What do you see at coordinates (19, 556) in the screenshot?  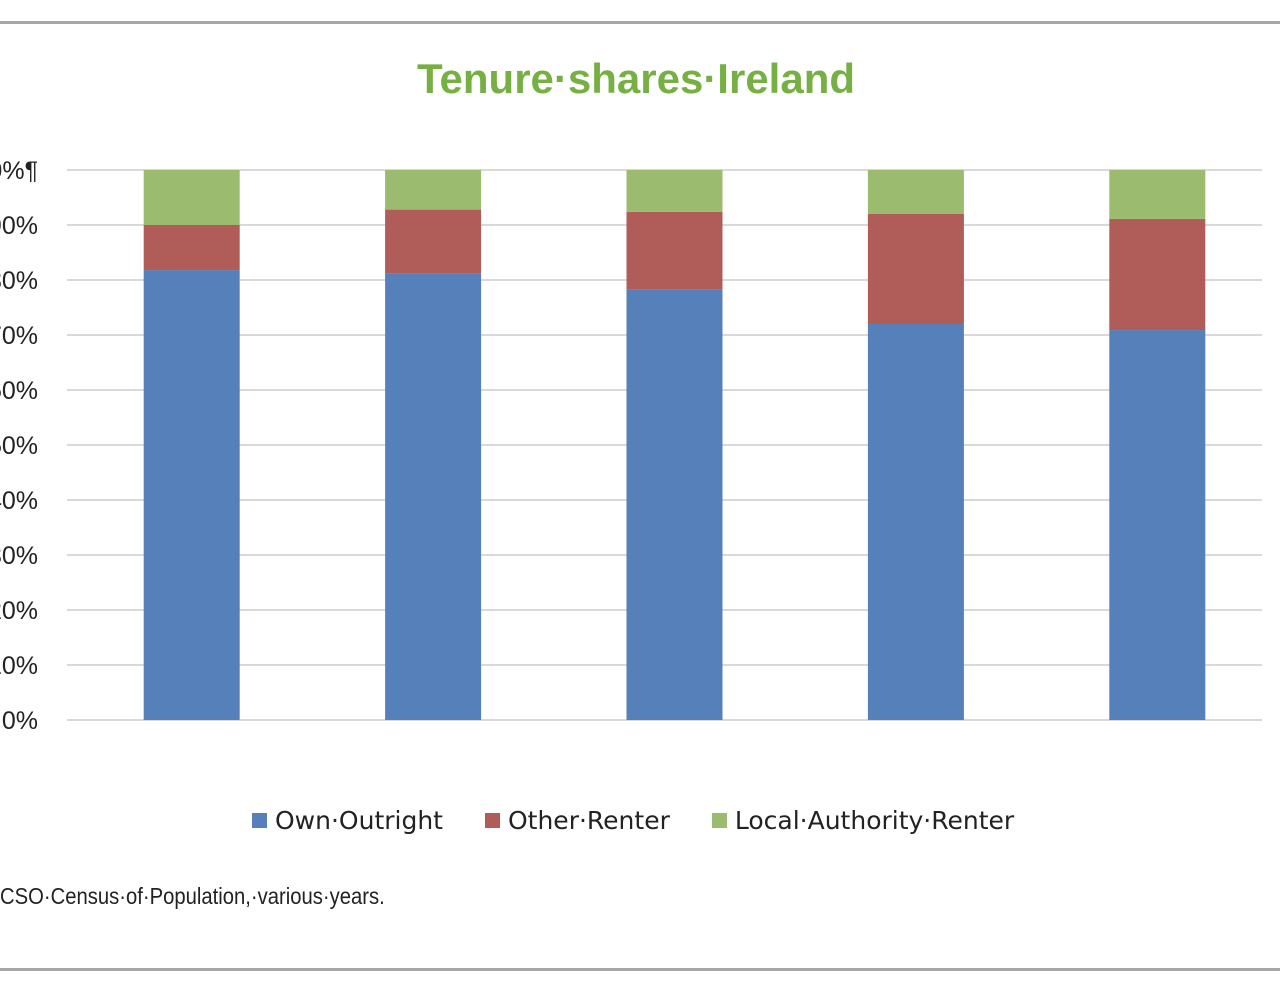 I see `y-tick-label: 30%` at bounding box center [19, 556].